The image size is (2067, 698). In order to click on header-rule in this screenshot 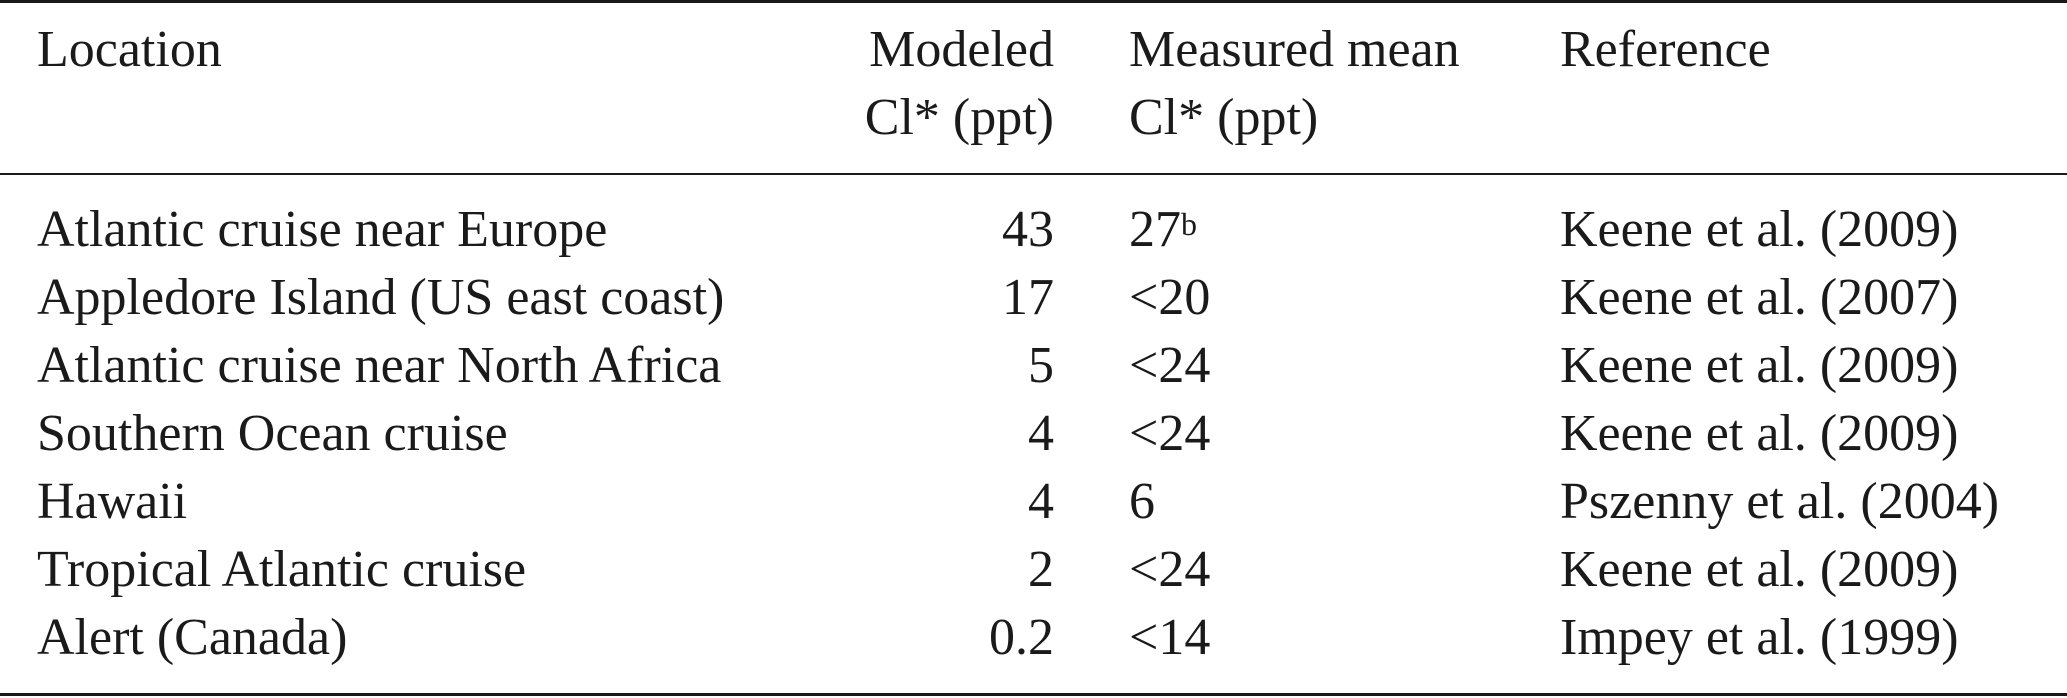, I will do `click(1033, 174)`.